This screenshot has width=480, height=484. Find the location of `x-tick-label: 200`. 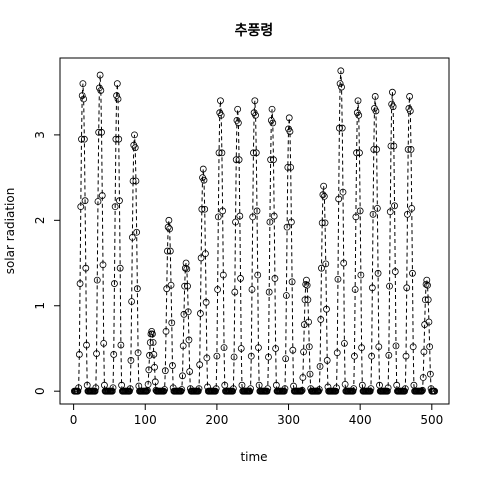

x-tick-label: 200 is located at coordinates (216, 420).